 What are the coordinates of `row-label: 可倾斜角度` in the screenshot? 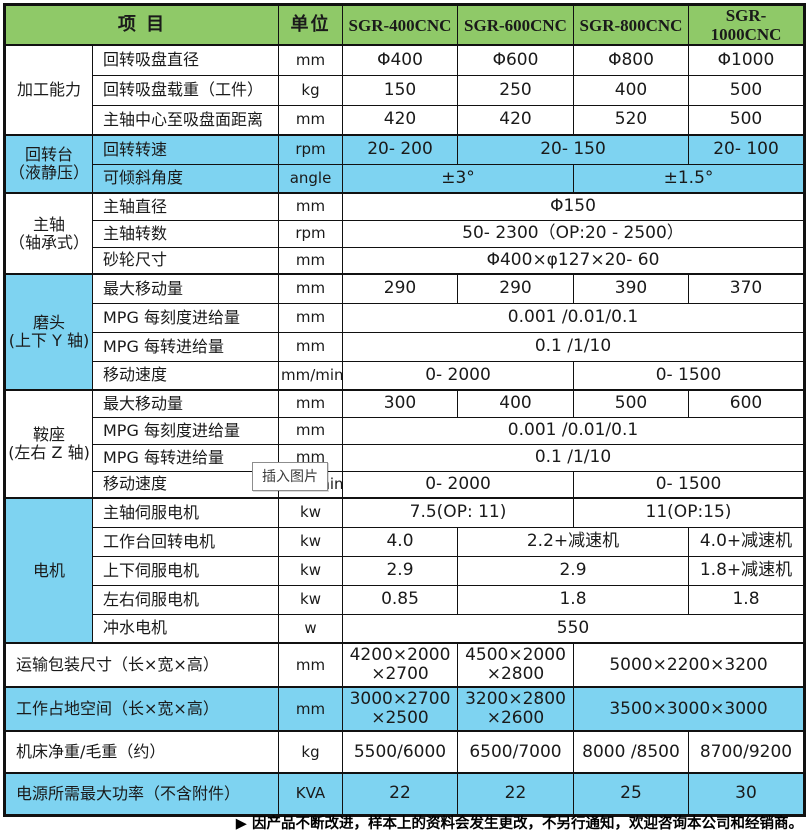 It's located at (185, 178).